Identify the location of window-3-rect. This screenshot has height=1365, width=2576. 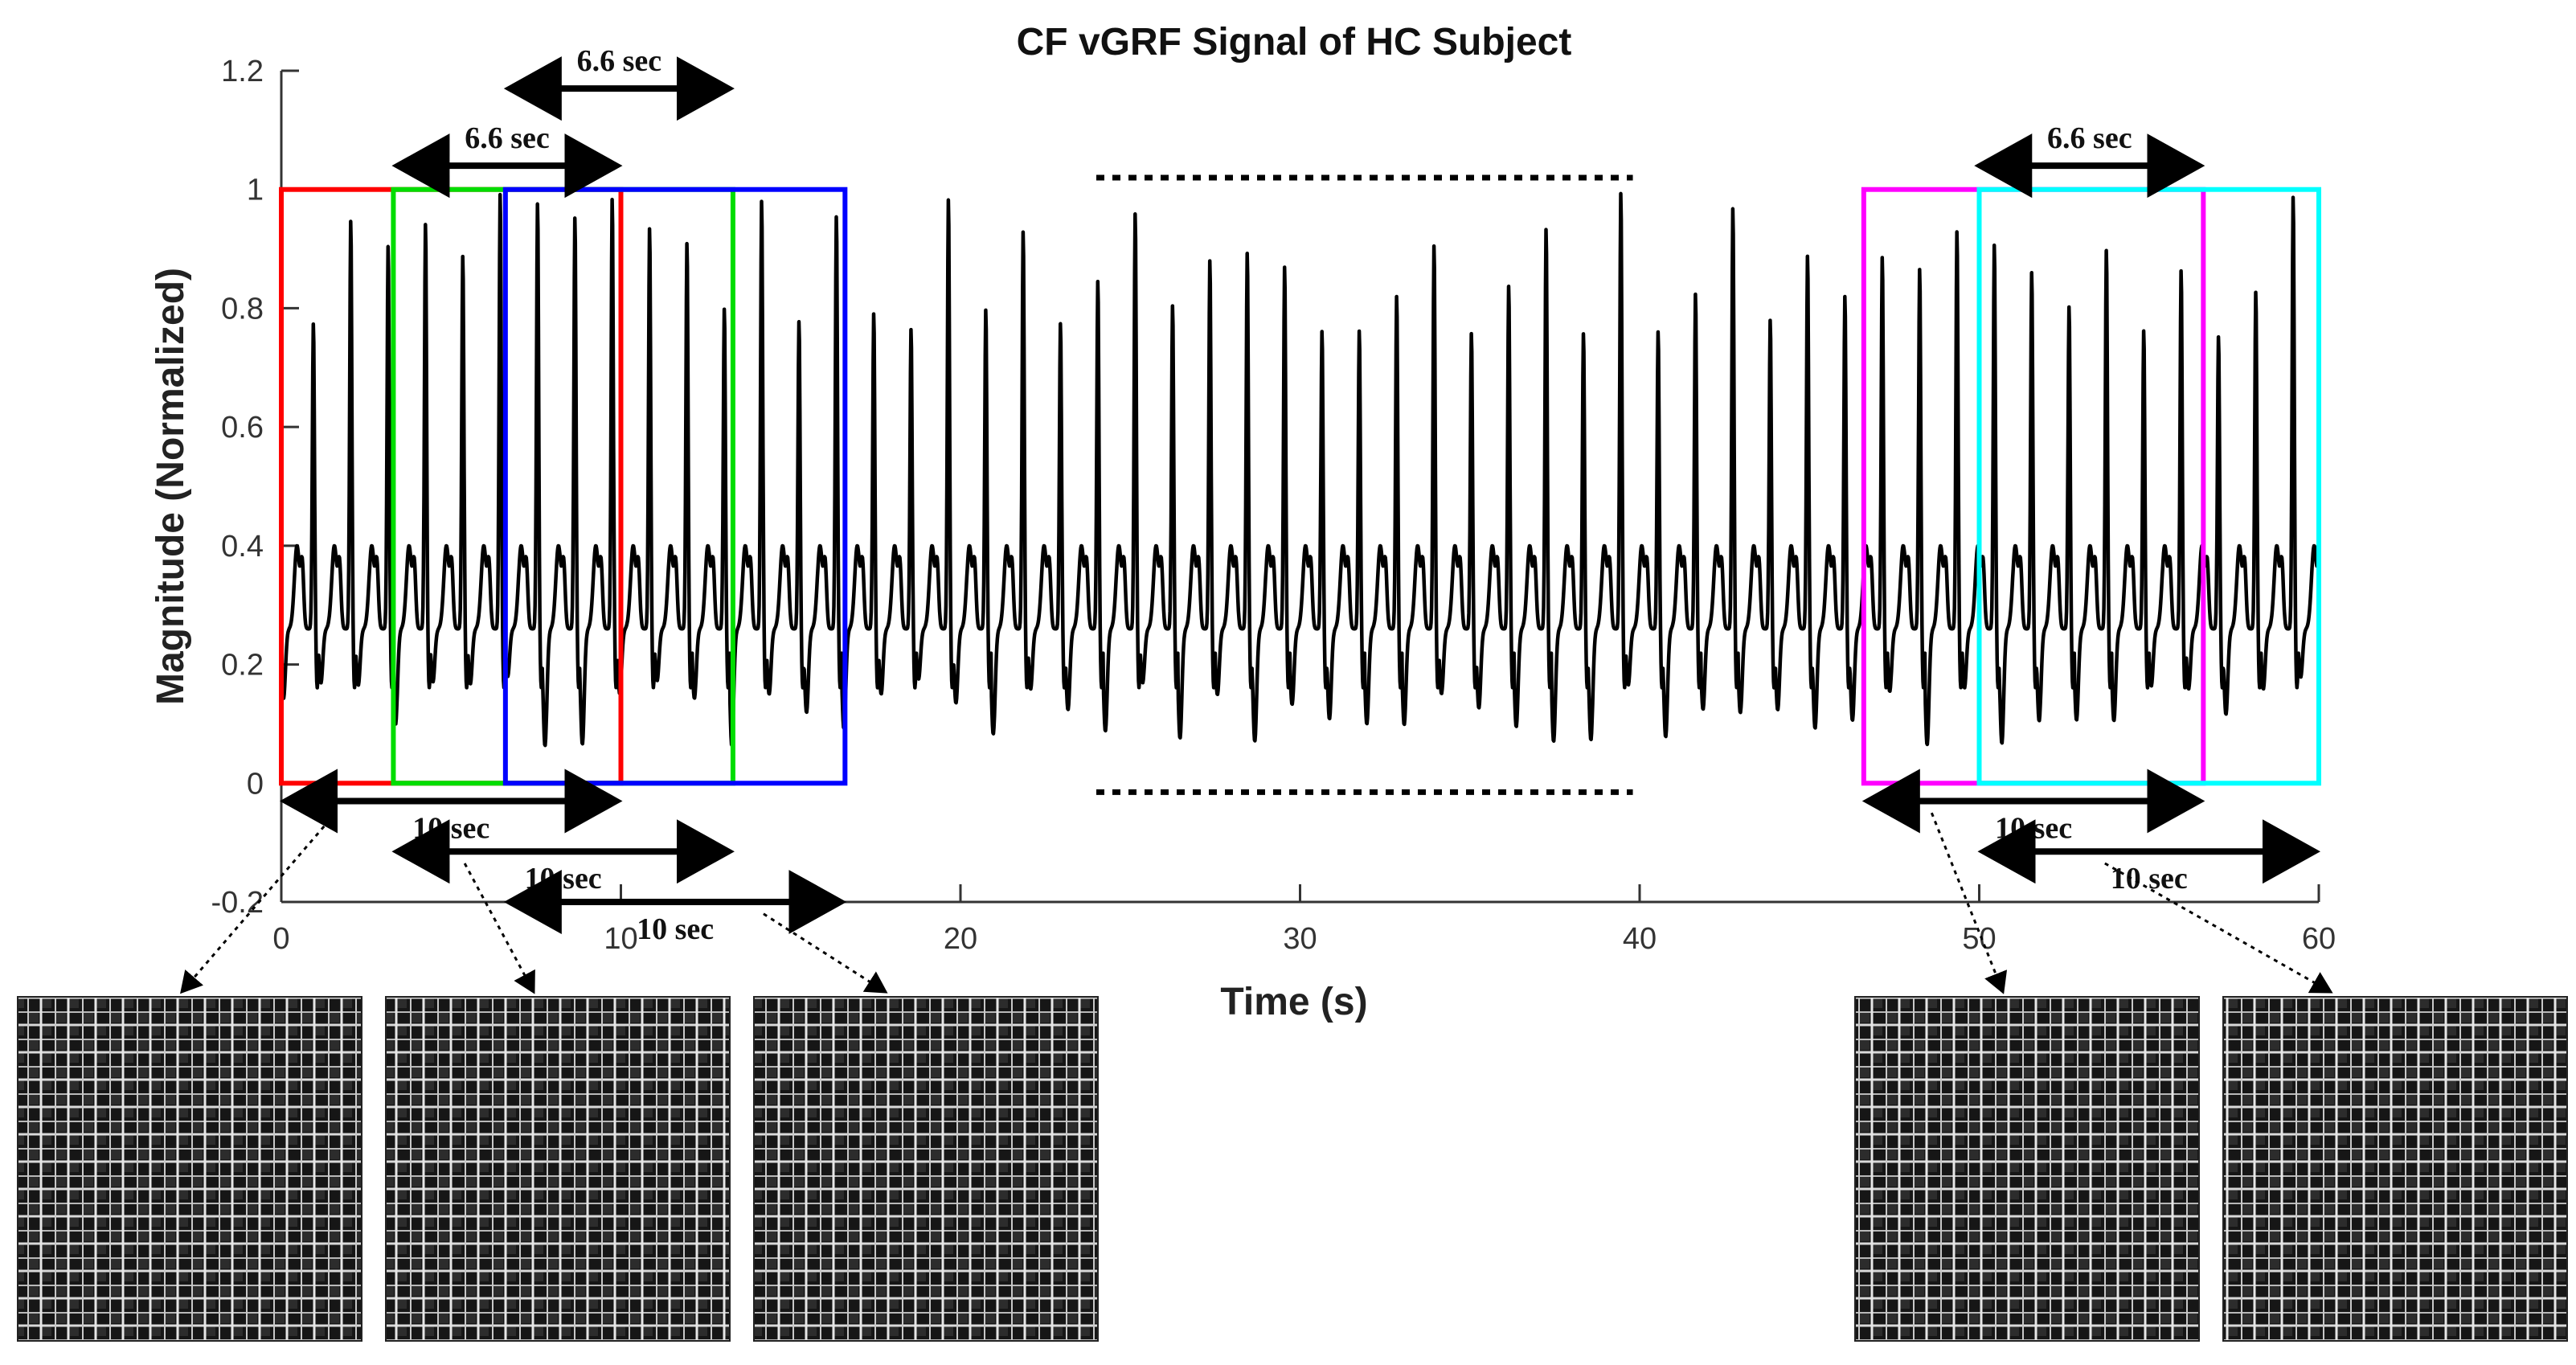
(675, 487).